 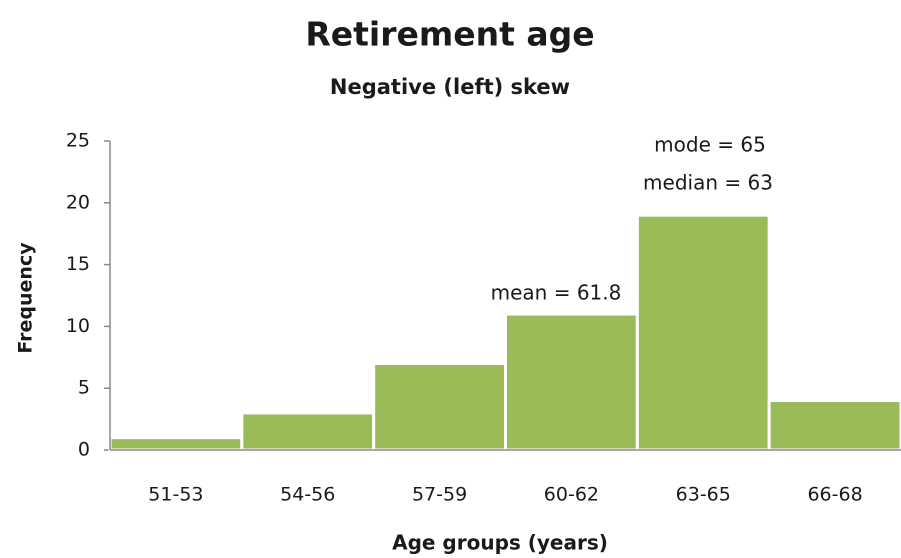 I want to click on x-tick-label: 60-62, so click(x=571, y=495).